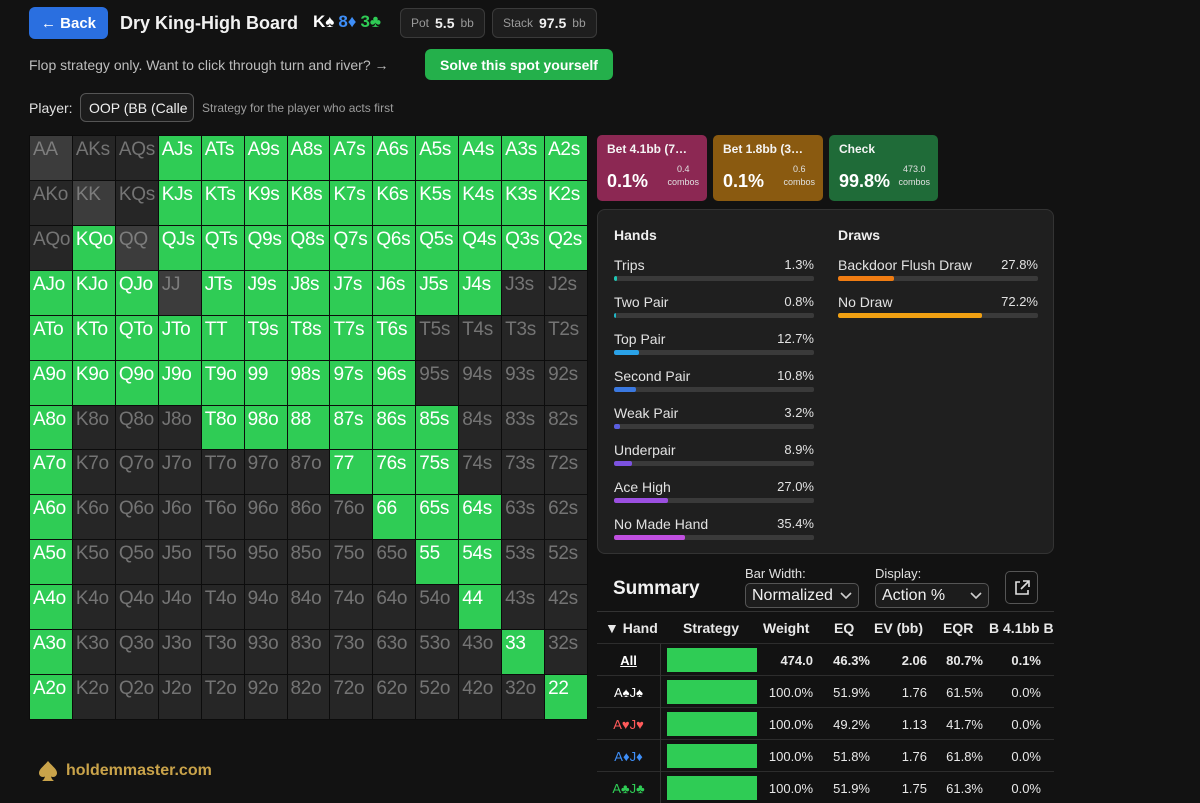  I want to click on hand-cell: 76s, so click(394, 472).